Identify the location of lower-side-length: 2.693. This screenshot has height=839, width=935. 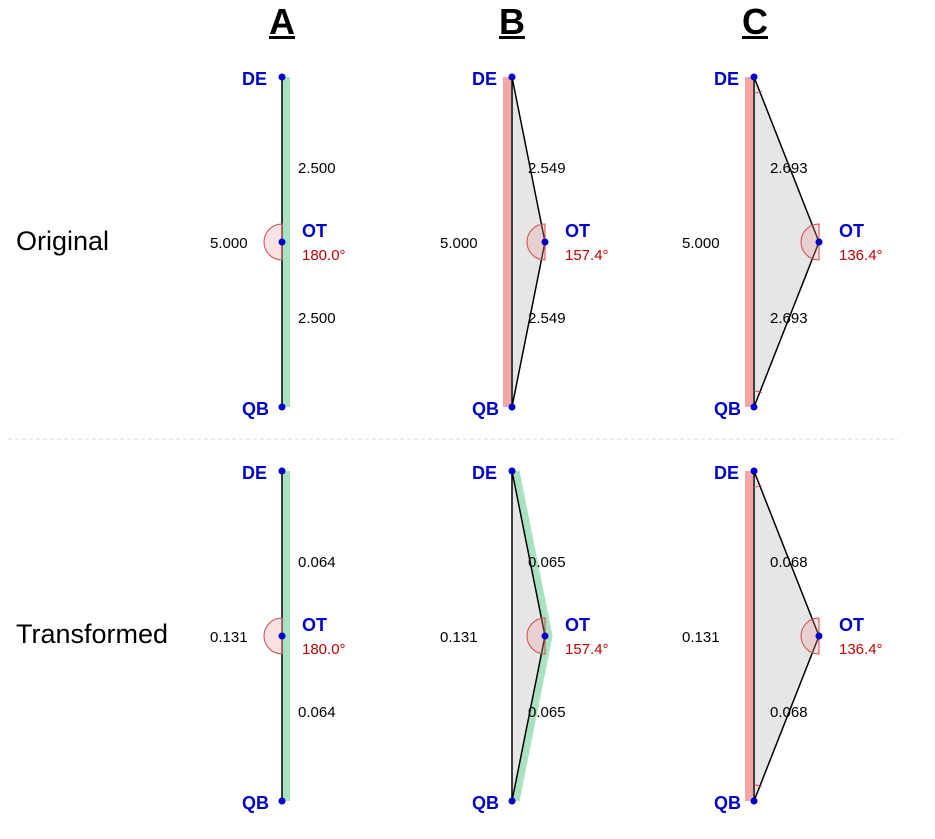
(789, 318).